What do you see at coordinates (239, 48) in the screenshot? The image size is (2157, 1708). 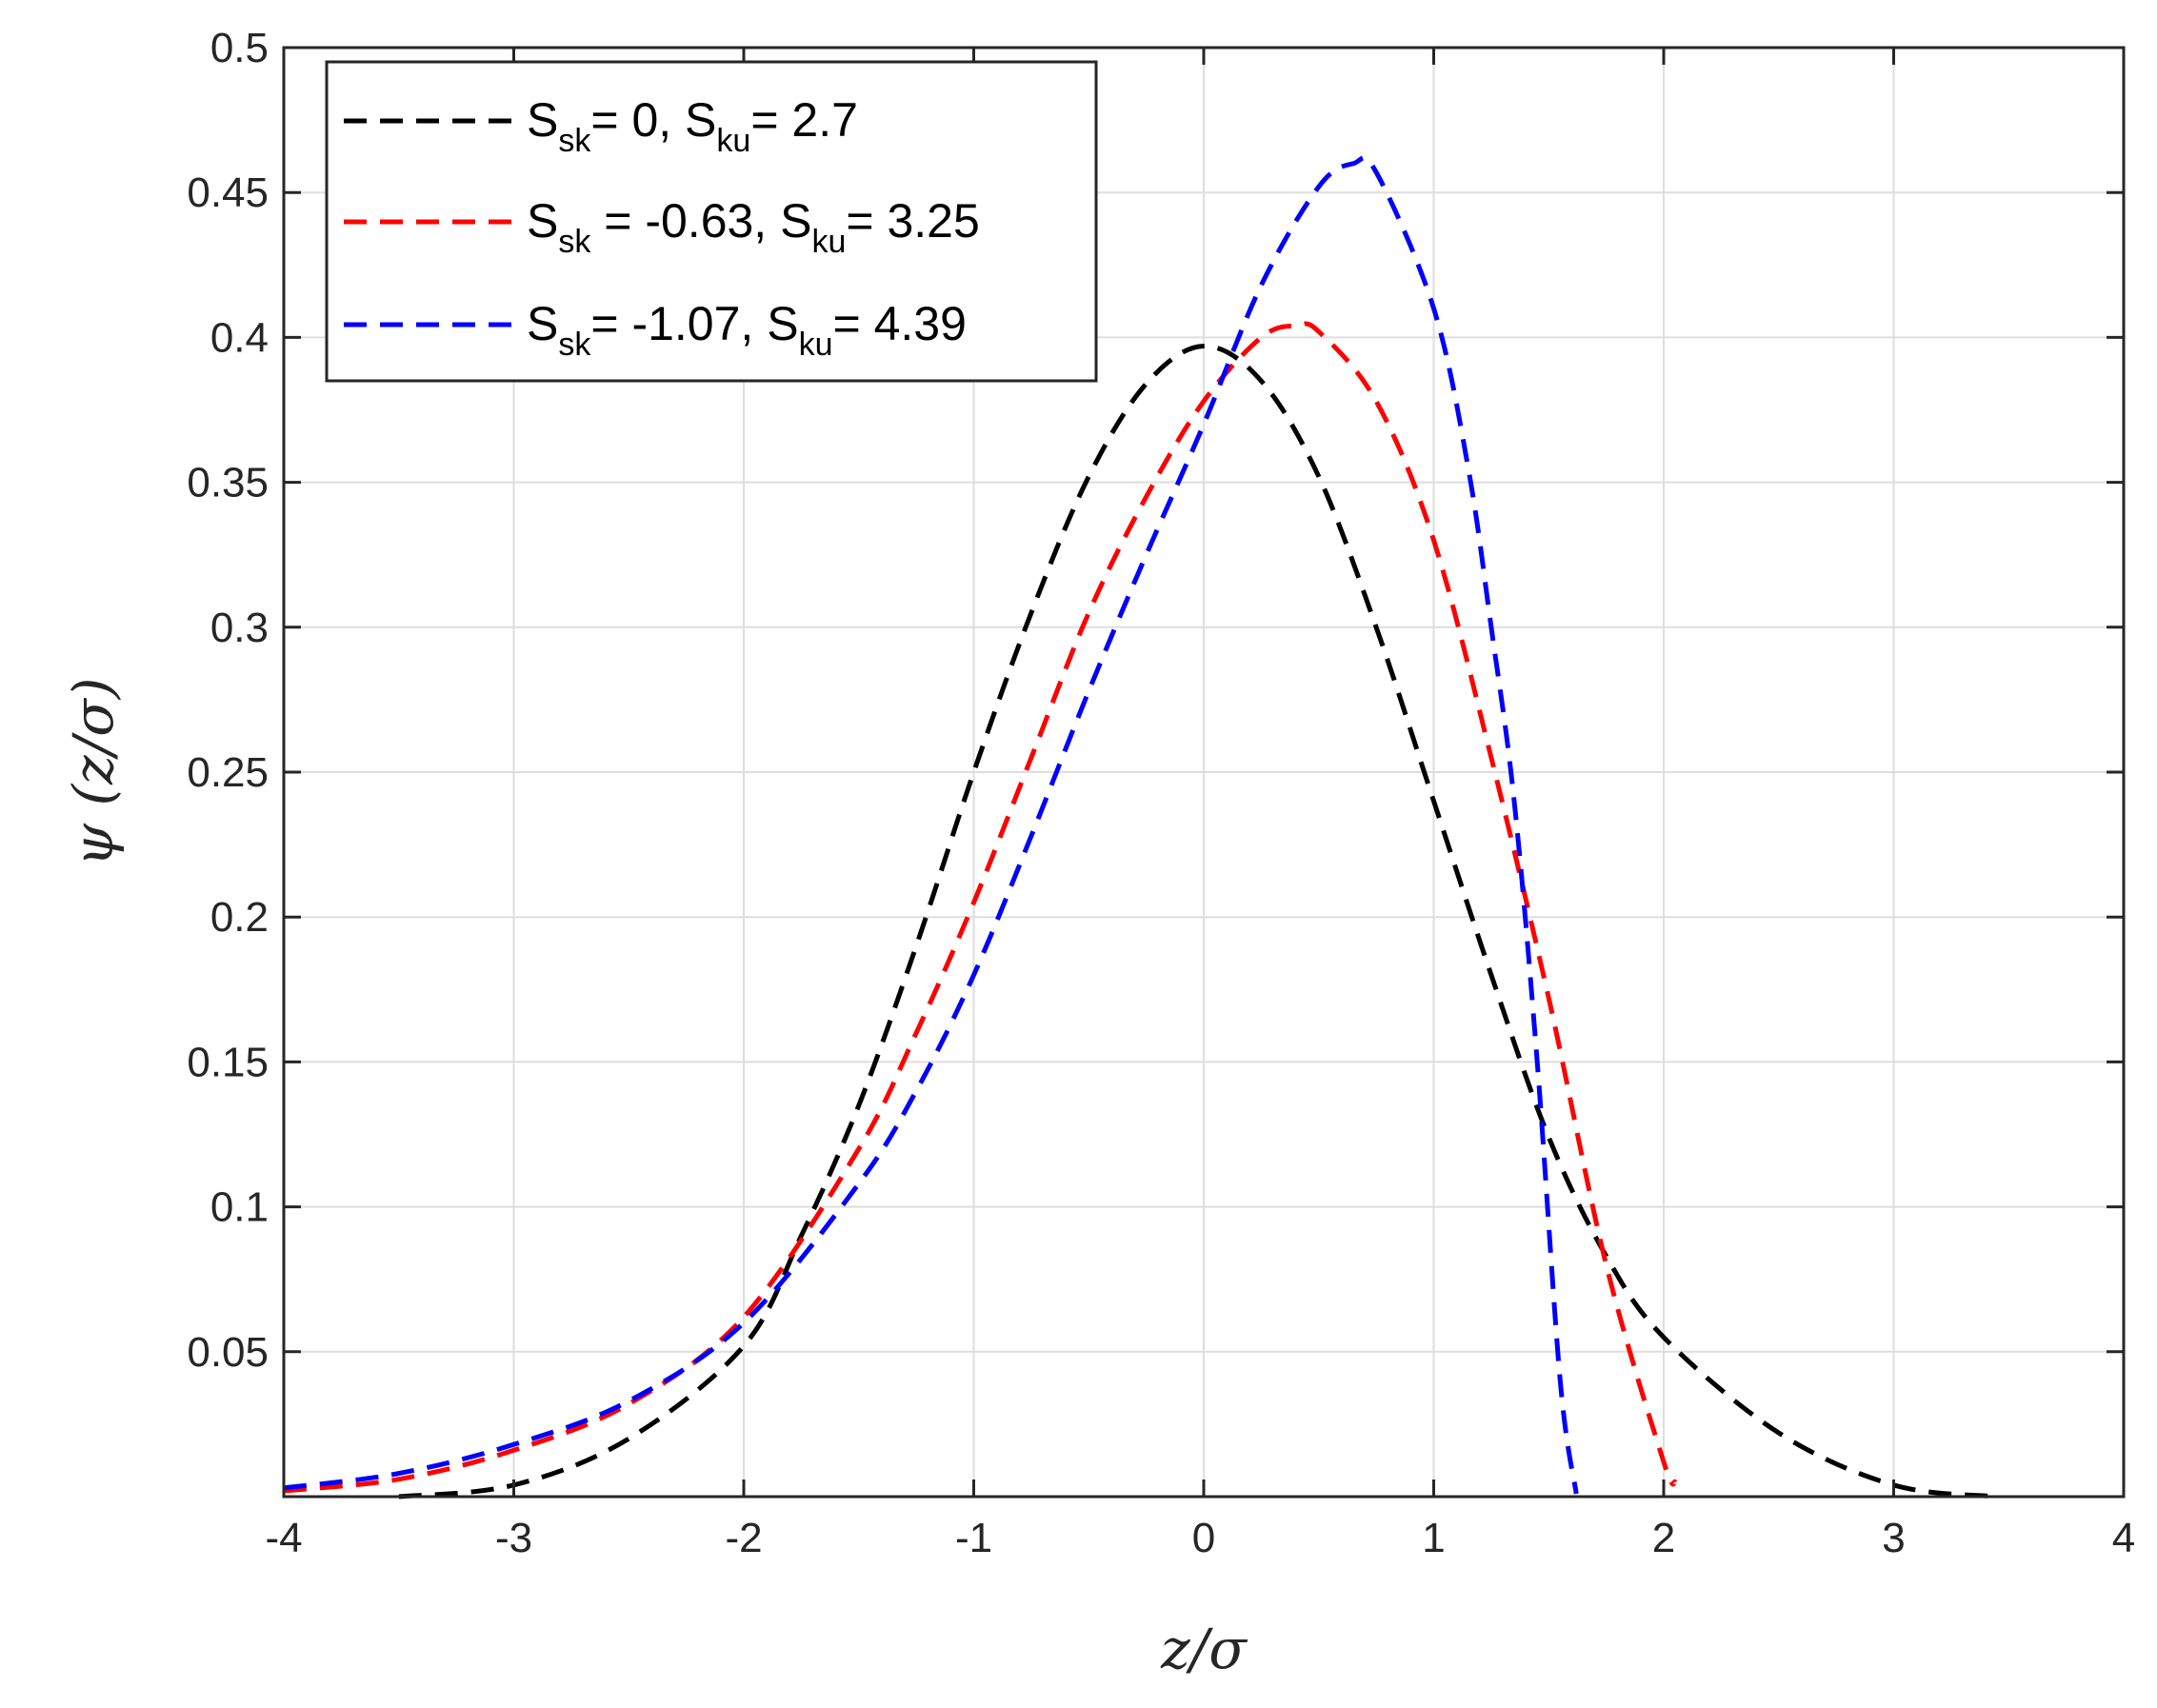 I see `y-tick-label: 0.5` at bounding box center [239, 48].